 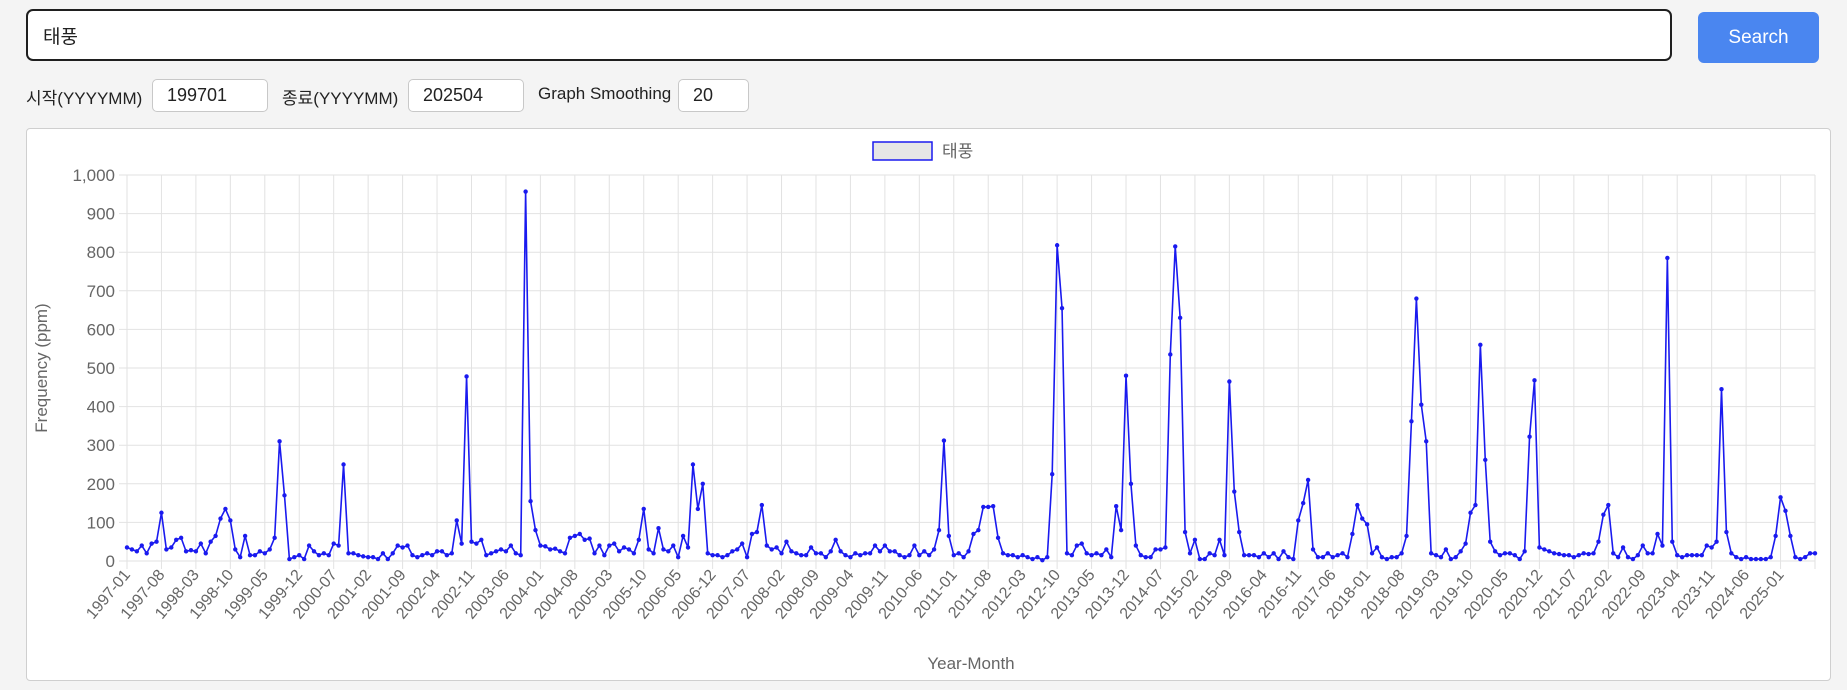 I want to click on start-date-field, so click(x=210, y=95).